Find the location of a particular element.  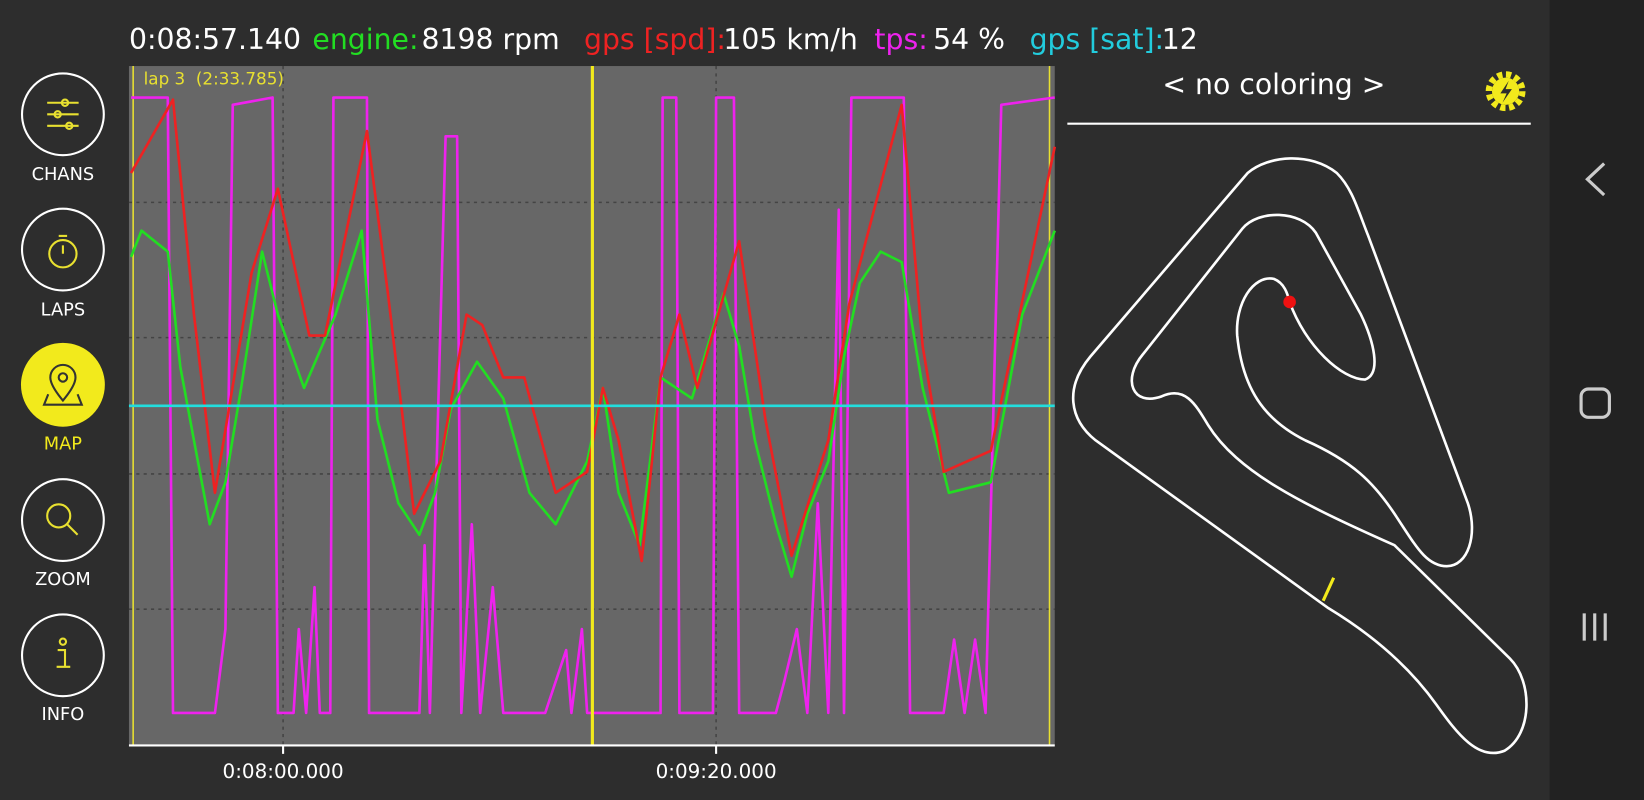

map-button: MAP is located at coordinates (62, 398).